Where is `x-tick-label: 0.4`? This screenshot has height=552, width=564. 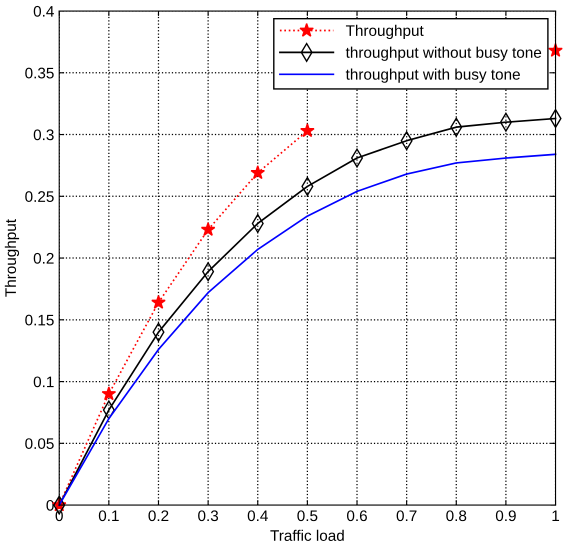 x-tick-label: 0.4 is located at coordinates (258, 516).